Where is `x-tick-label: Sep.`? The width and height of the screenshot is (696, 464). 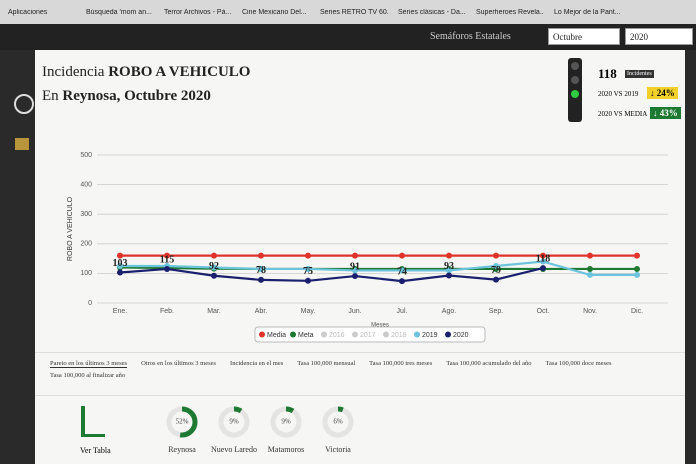
x-tick-label: Sep. is located at coordinates (496, 311).